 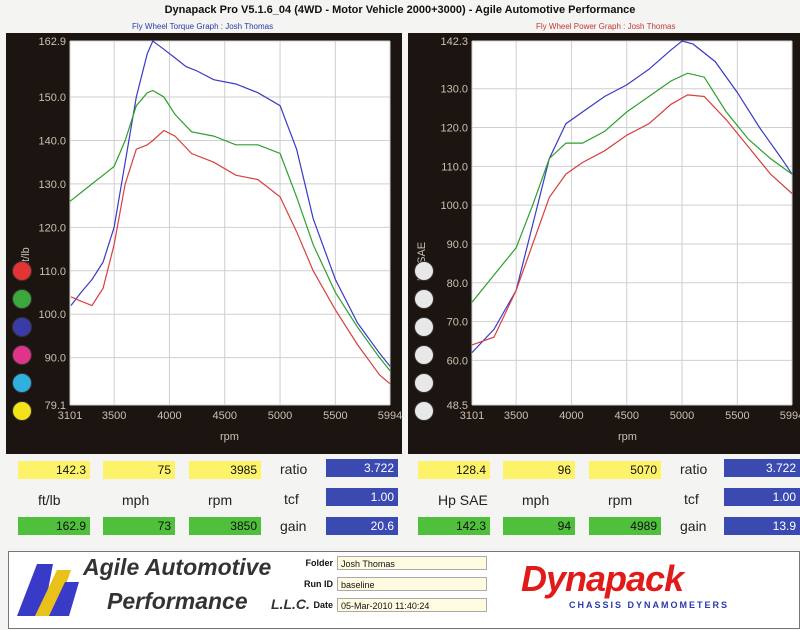 What do you see at coordinates (682, 416) in the screenshot?
I see `power-x-tick-label: 5000` at bounding box center [682, 416].